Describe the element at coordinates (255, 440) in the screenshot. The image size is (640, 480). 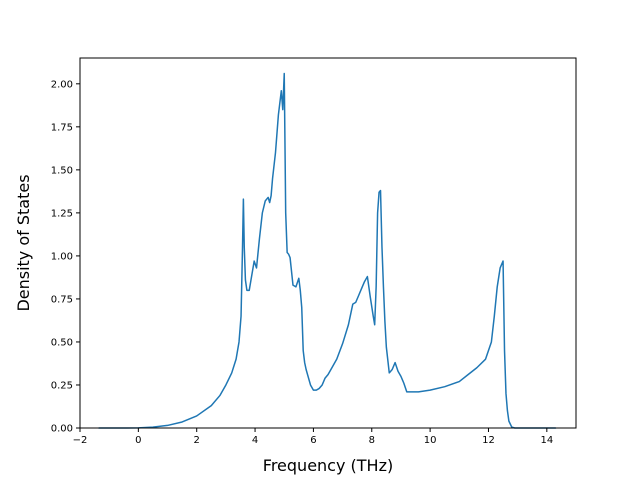
I see `x-tick-label: 4` at that location.